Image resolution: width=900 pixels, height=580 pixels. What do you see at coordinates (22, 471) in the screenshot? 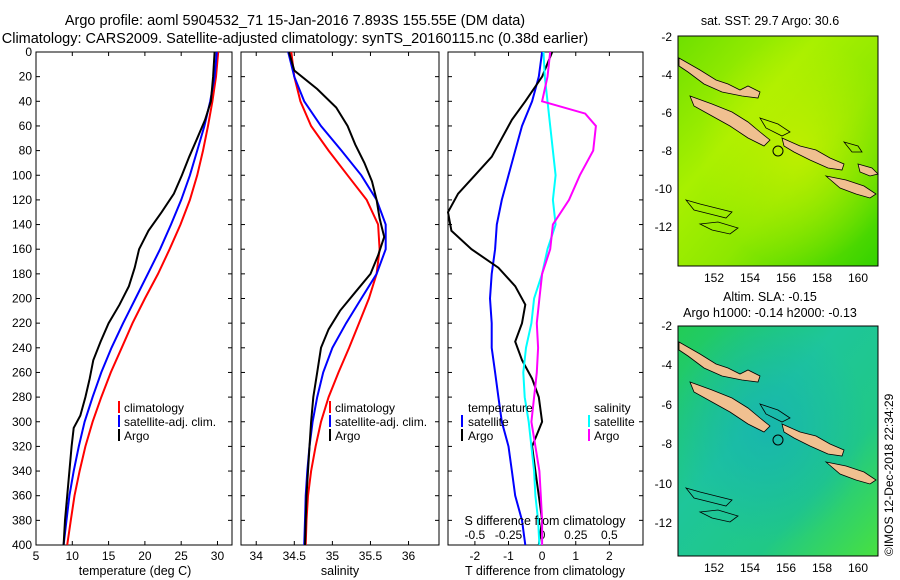
I see `y-tick-label: 340` at bounding box center [22, 471].